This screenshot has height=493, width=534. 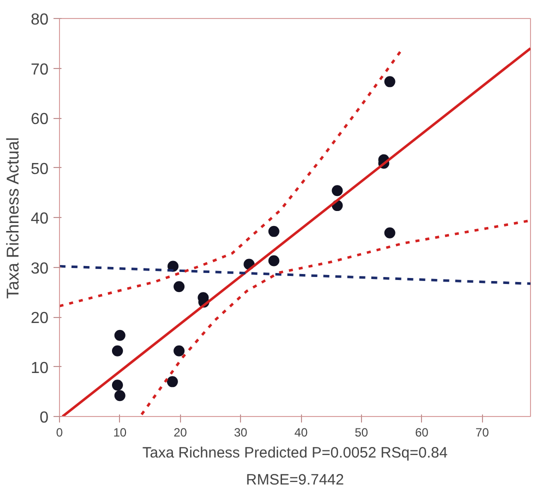 What do you see at coordinates (422, 433) in the screenshot?
I see `x-tick-label: 60` at bounding box center [422, 433].